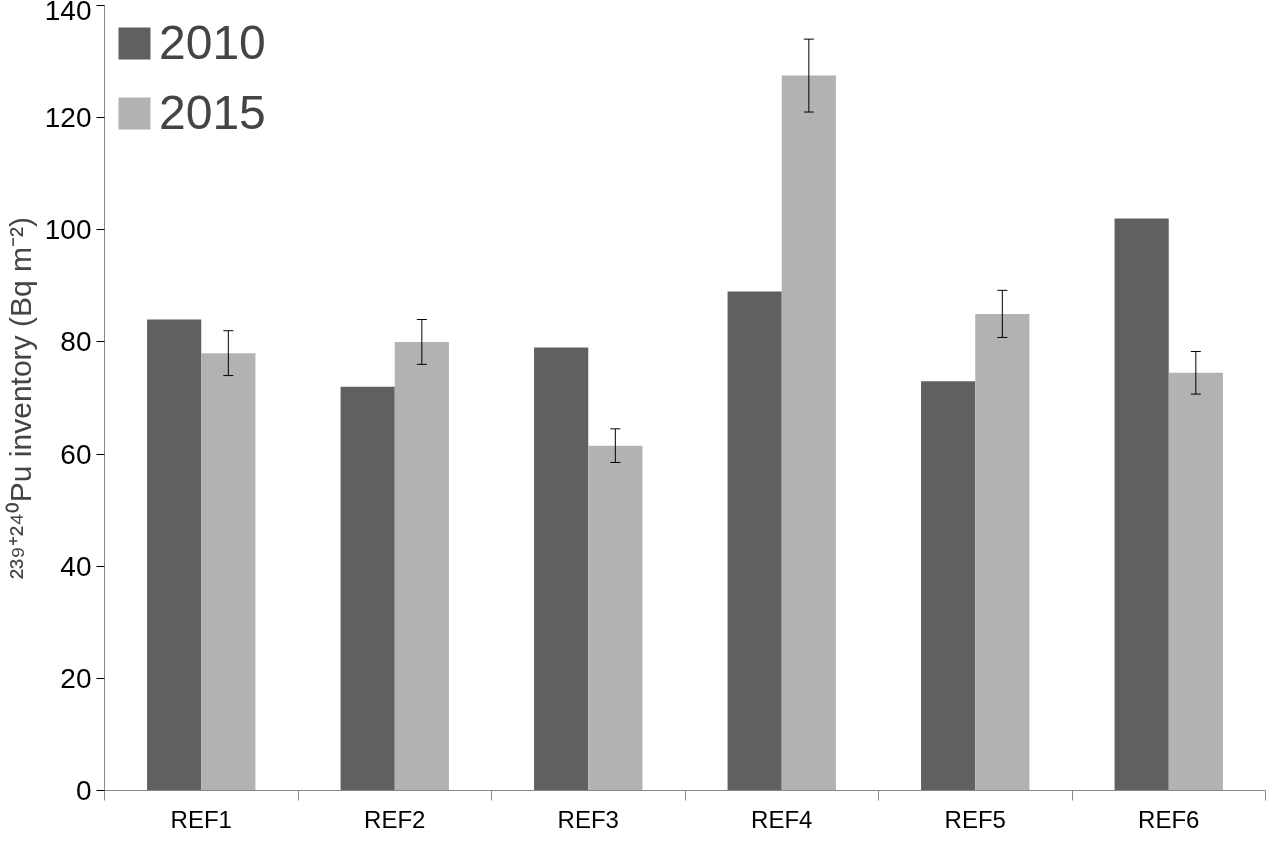  What do you see at coordinates (975, 819) in the screenshot?
I see `x-tick-label: REF5` at bounding box center [975, 819].